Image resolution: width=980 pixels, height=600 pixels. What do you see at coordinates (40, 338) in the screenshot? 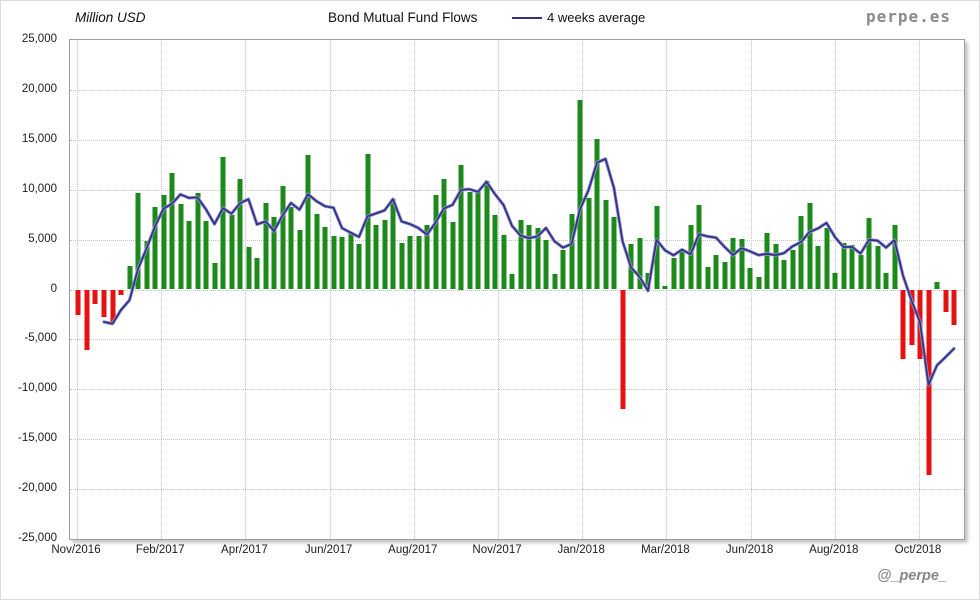
I see `y-tick-label: -5,000` at bounding box center [40, 338].